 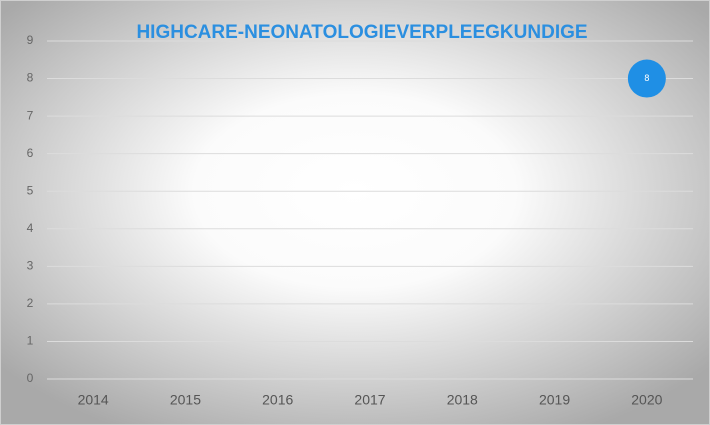 I want to click on y-tick-label: 2, so click(x=30, y=303).